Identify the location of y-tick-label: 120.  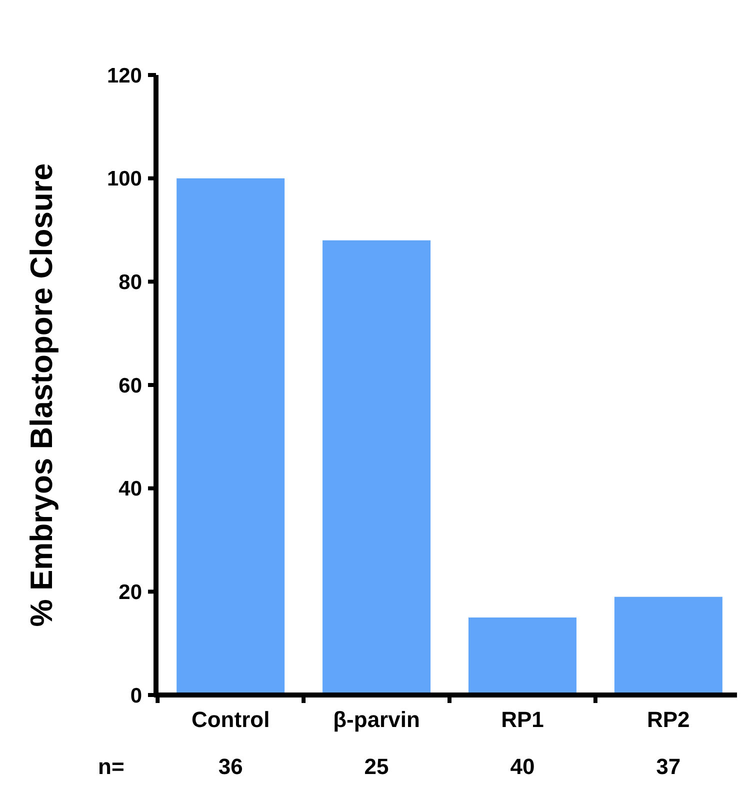
(124, 76).